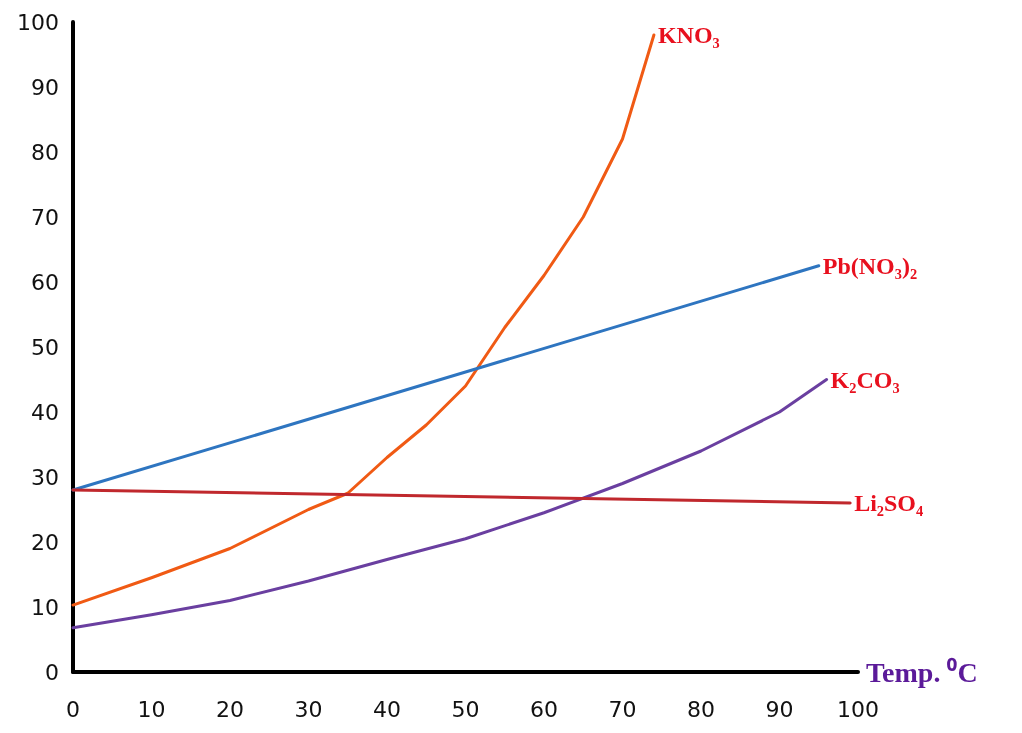  I want to click on y-tick-label: 30, so click(45, 477).